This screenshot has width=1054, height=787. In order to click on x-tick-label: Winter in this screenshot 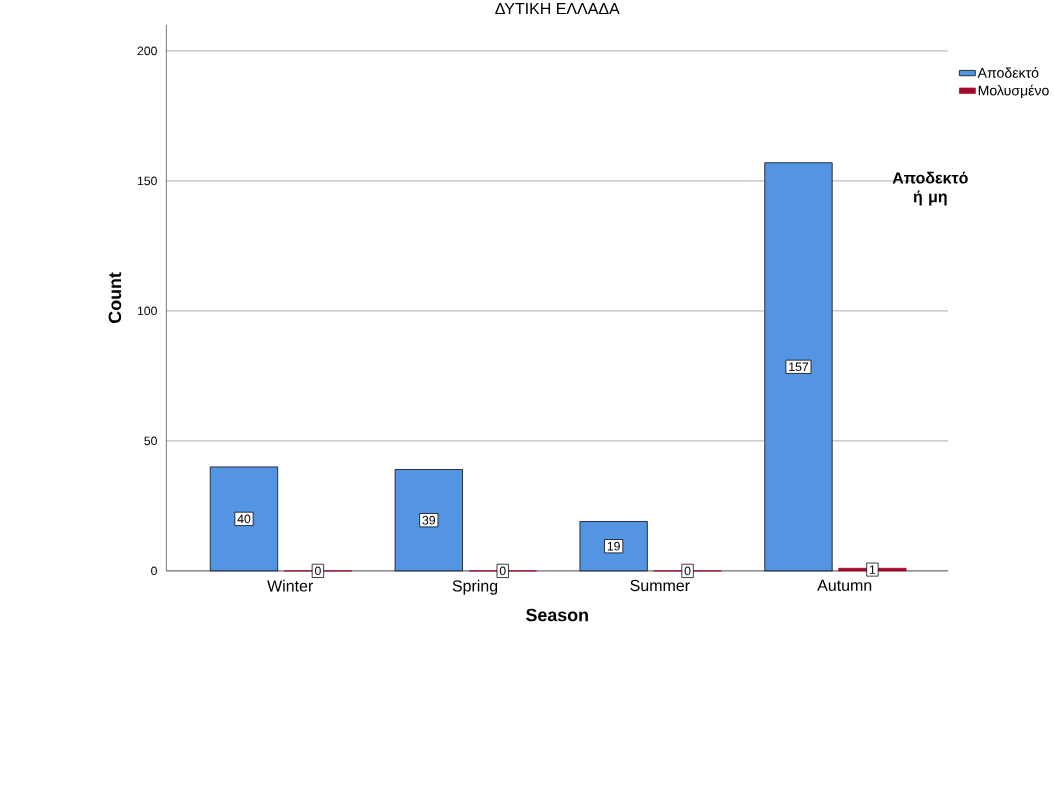, I will do `click(290, 585)`.